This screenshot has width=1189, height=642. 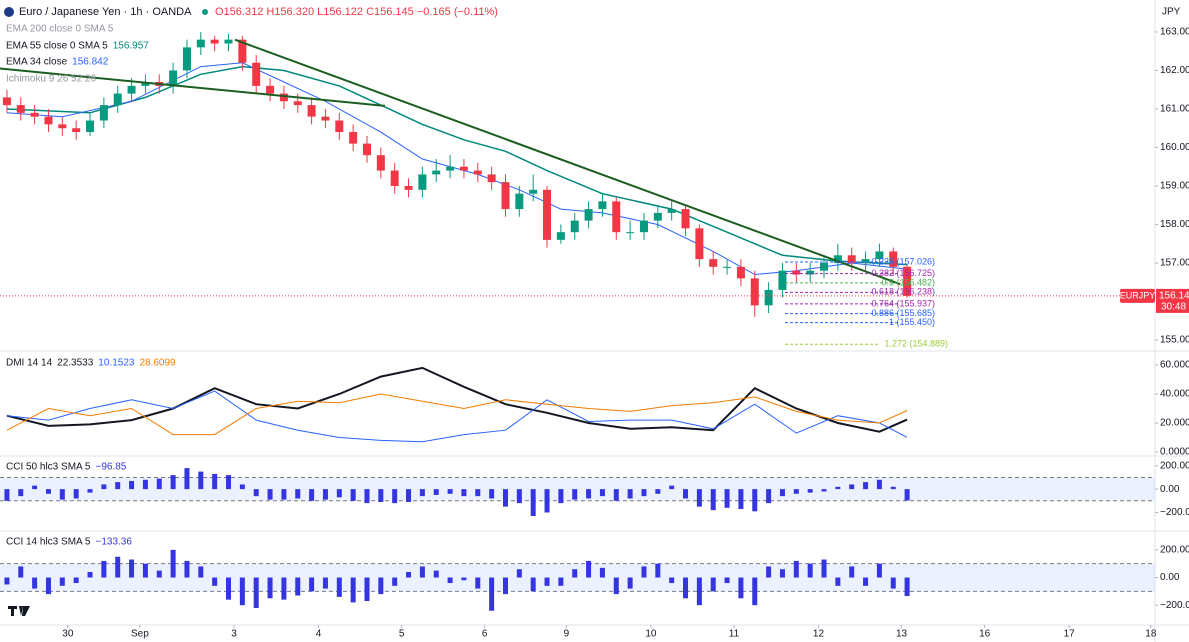 I want to click on fib-label: 0.236 (157.026), so click(x=903, y=261).